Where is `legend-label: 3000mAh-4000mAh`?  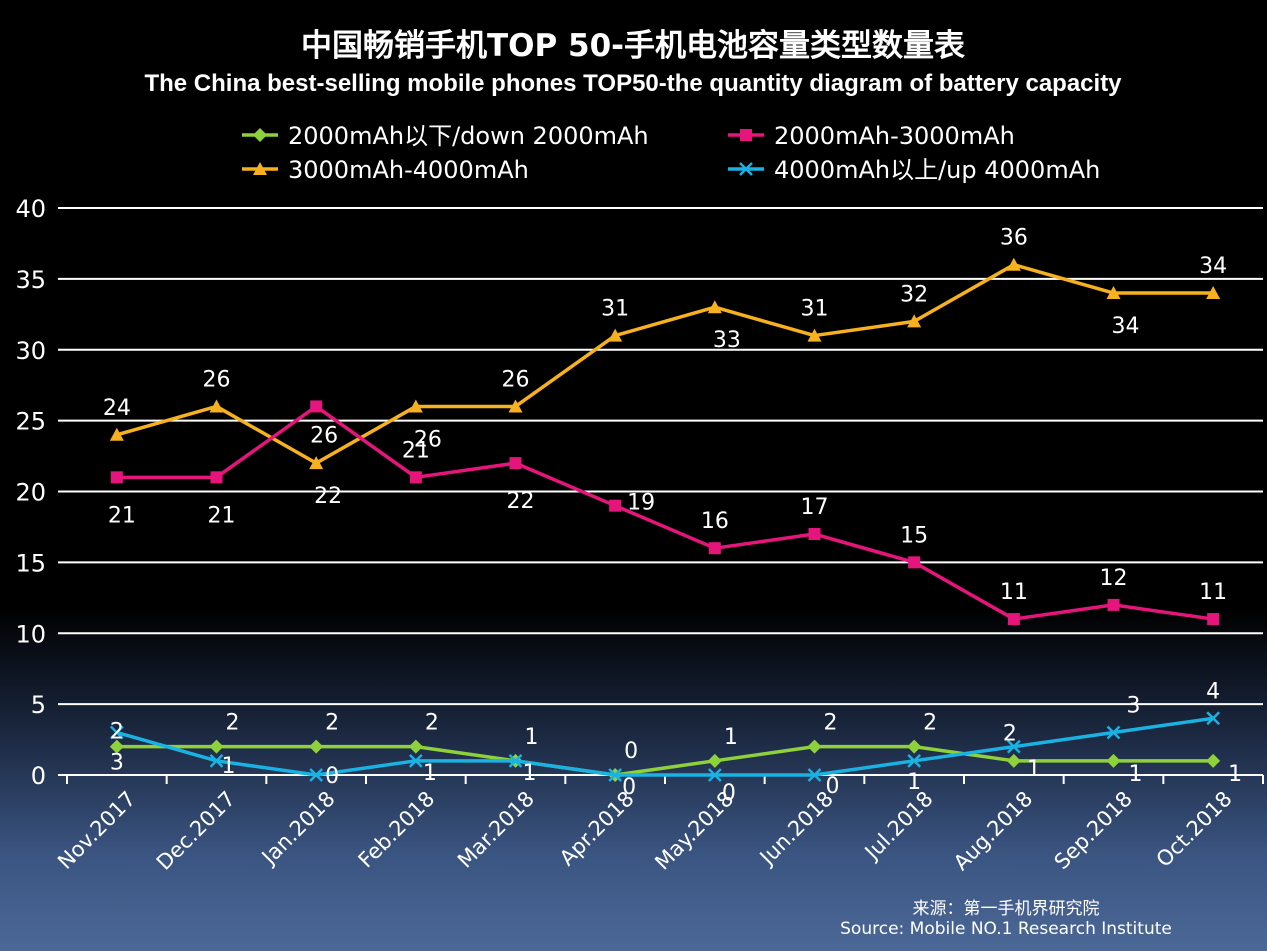 legend-label: 3000mAh-4000mAh is located at coordinates (408, 170).